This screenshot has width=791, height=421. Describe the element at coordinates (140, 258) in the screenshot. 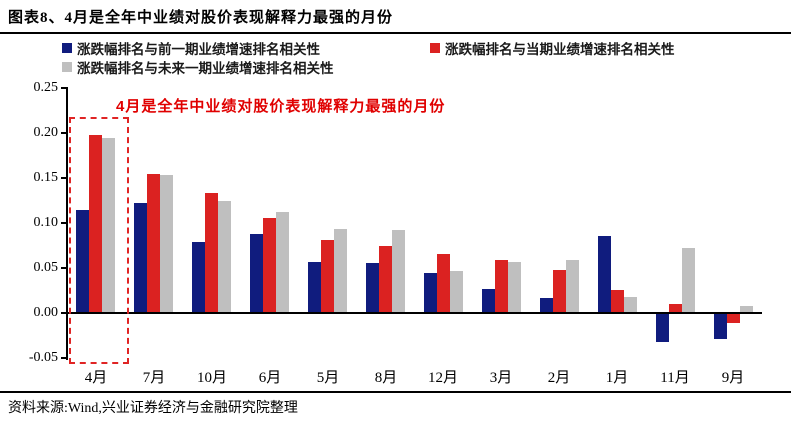

I see `bar-7月-series1` at that location.